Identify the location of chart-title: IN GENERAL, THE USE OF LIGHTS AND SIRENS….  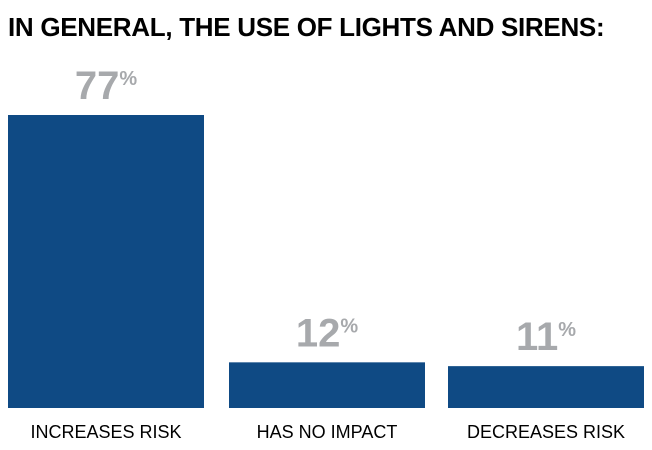
(306, 27).